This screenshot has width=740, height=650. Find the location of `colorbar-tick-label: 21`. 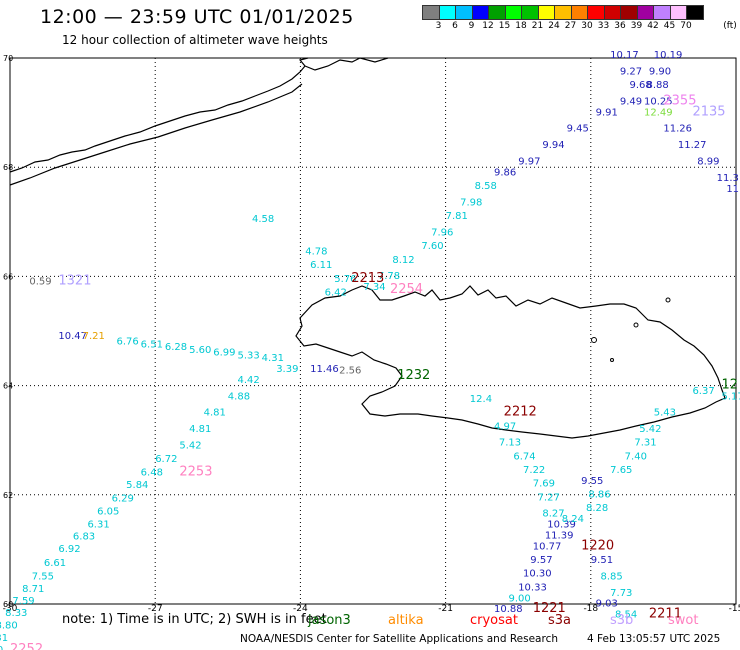

colorbar-tick-label: 21 is located at coordinates (537, 26).